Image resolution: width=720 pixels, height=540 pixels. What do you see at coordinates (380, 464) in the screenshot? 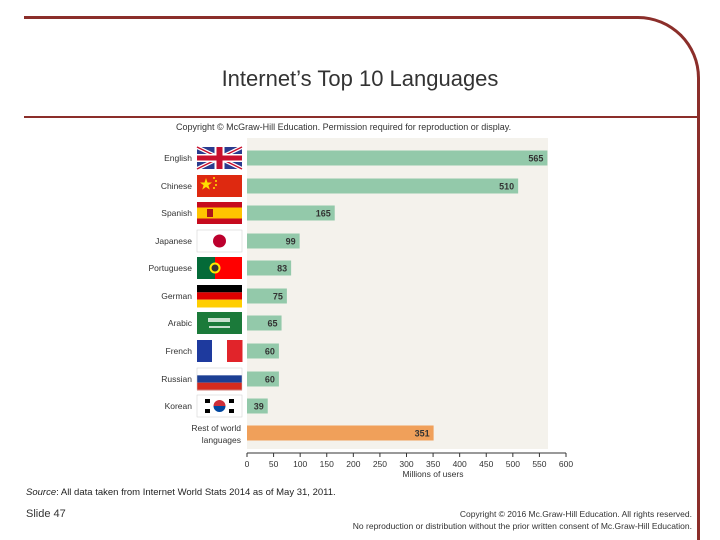
I see `x-tick-label: 250` at bounding box center [380, 464].